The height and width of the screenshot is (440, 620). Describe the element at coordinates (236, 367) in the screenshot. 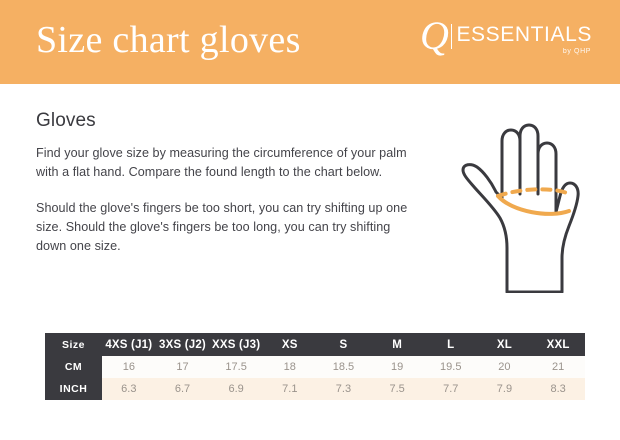

I see `cell-cm-2: 17.5` at that location.